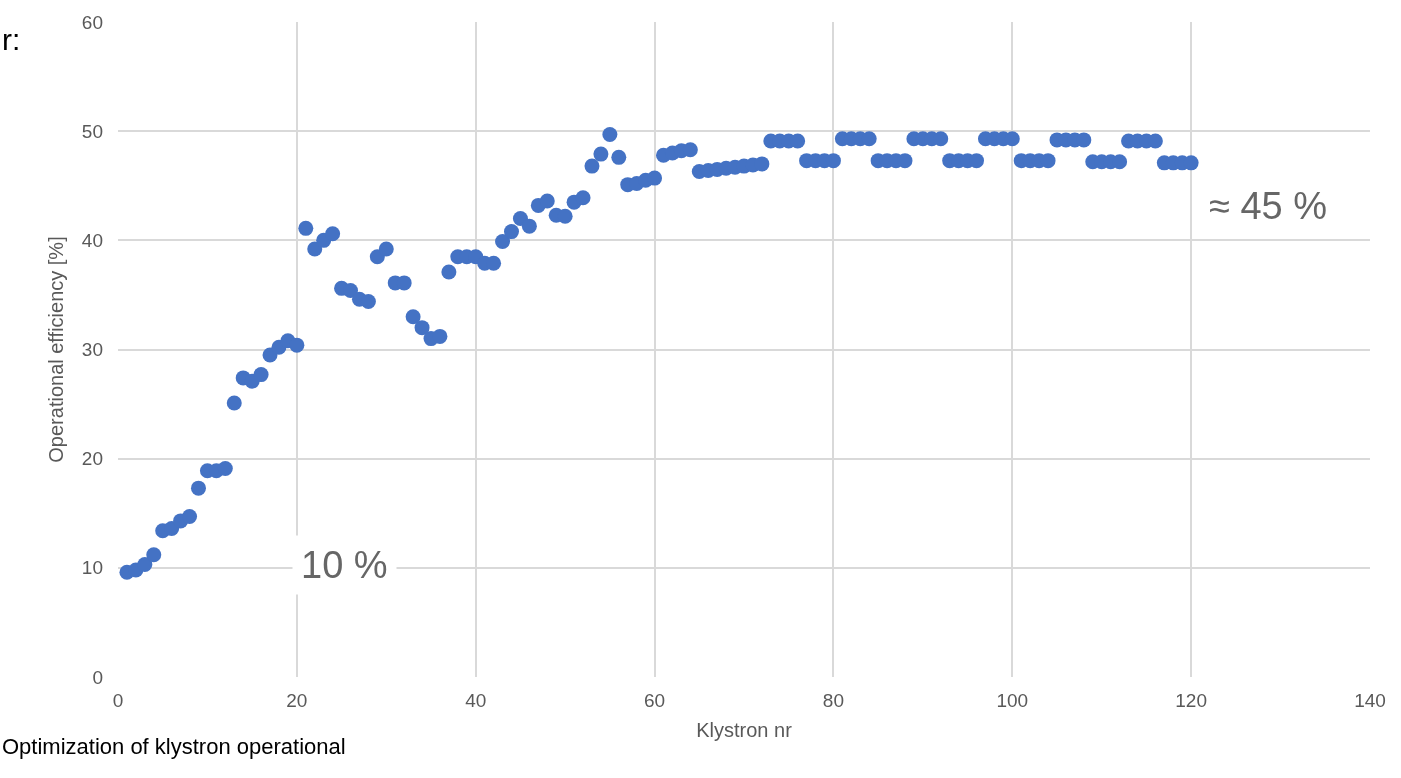  What do you see at coordinates (1191, 700) in the screenshot?
I see `x-tick-label: 120` at bounding box center [1191, 700].